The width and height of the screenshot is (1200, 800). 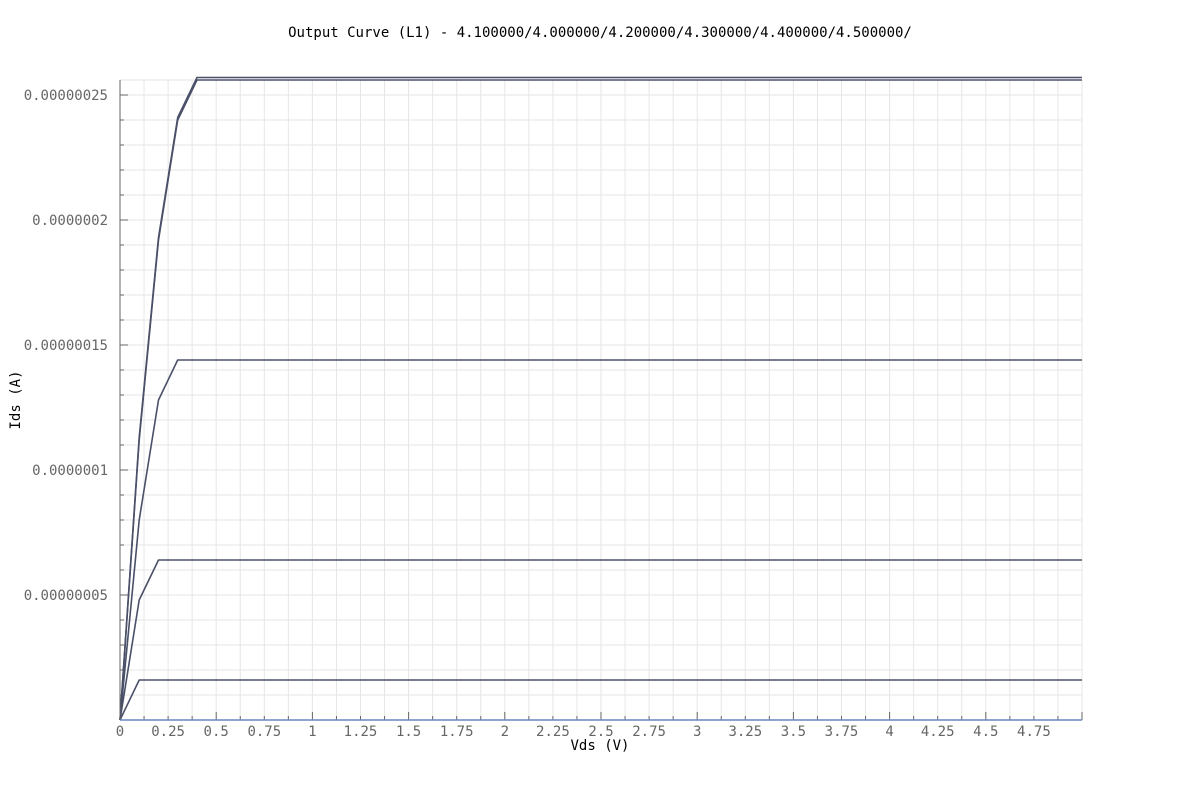 I want to click on x-axis-label: Vds (V), so click(x=599, y=746).